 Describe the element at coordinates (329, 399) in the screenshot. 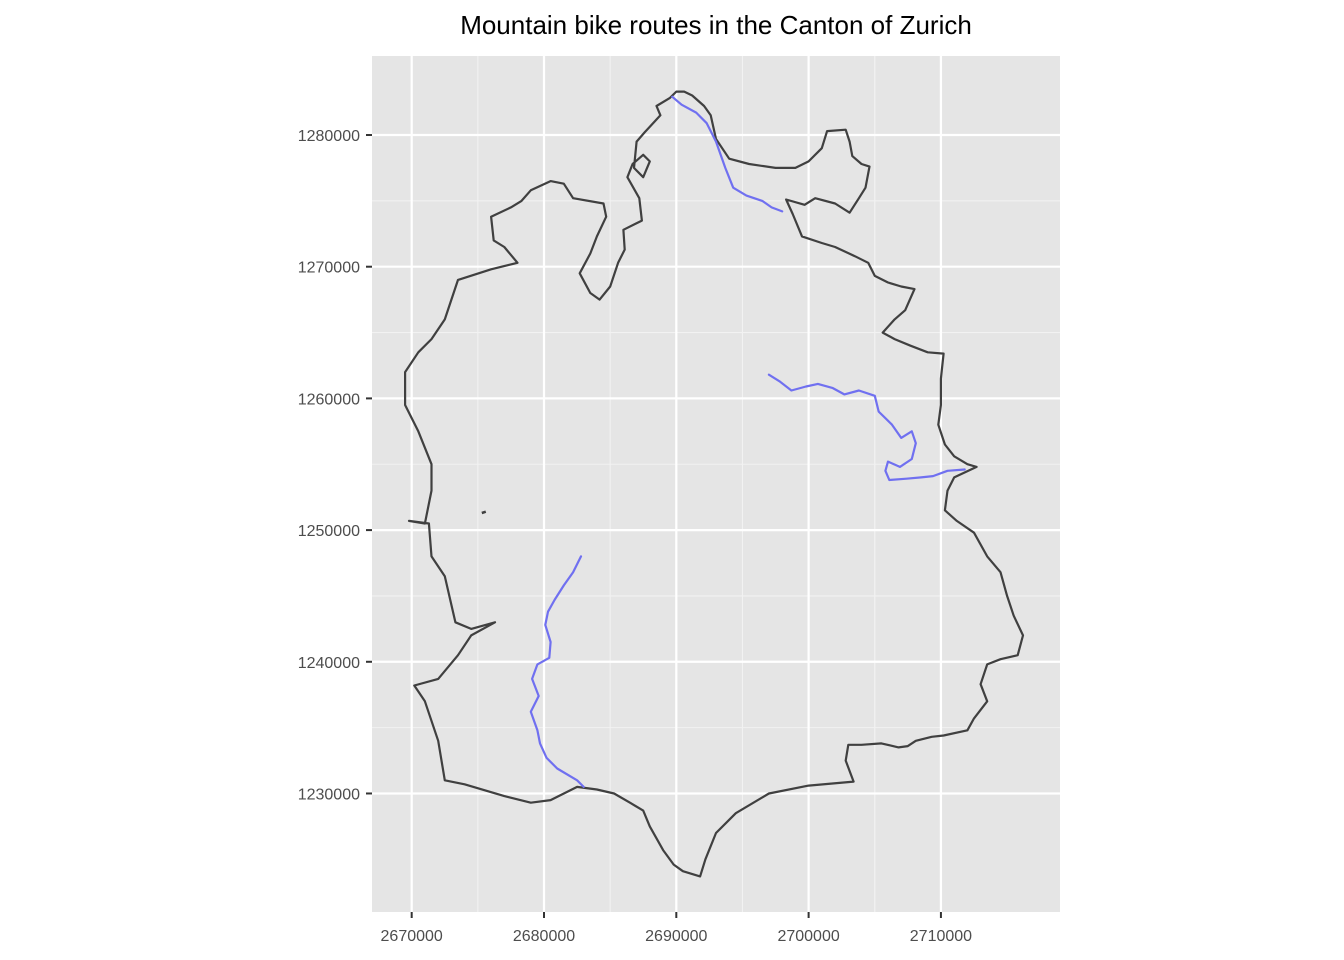

I see `y-tick-label: 1260000` at that location.